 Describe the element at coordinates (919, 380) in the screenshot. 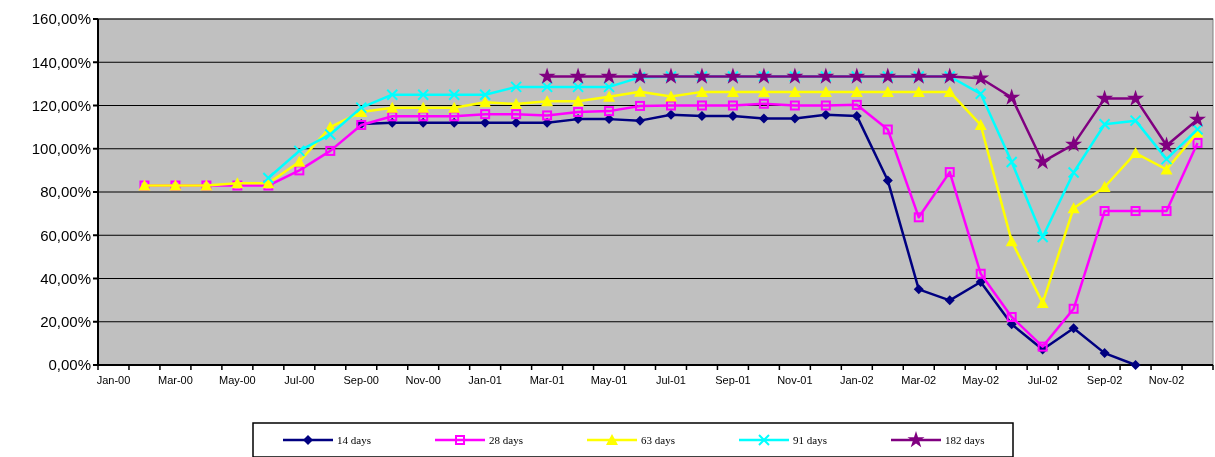

I see `x-tick-label: Mar-02` at that location.